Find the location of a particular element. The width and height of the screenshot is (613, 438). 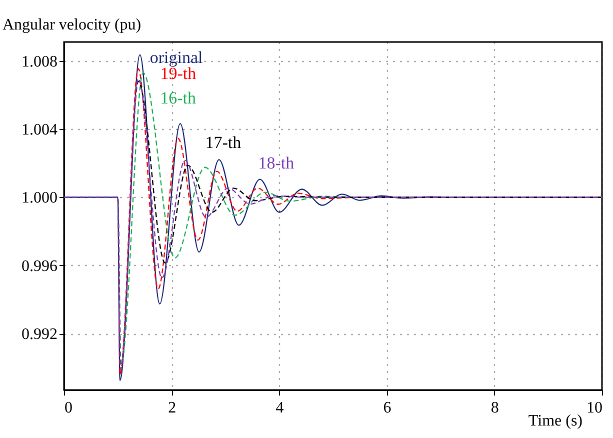

series-label: 17-th is located at coordinates (223, 142).